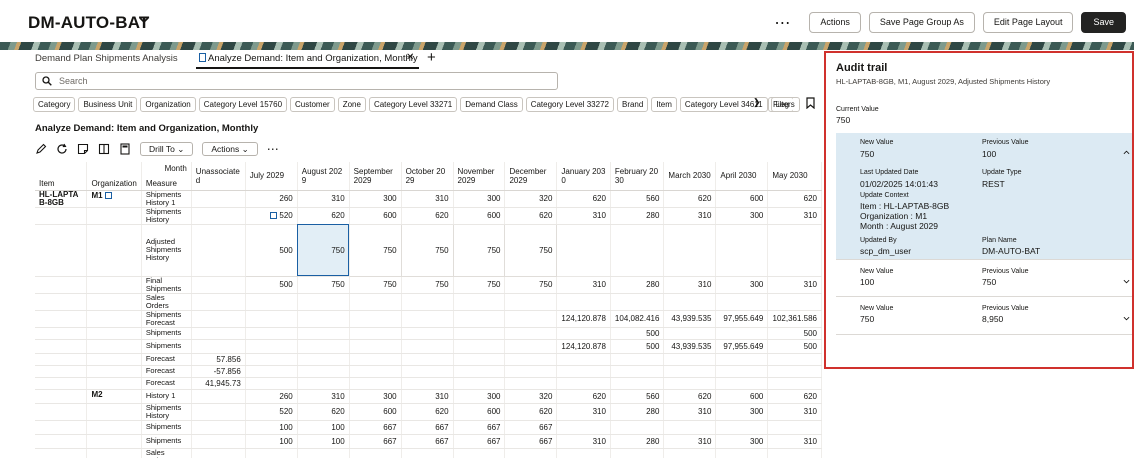 The height and width of the screenshot is (458, 1134). Describe the element at coordinates (984, 316) in the screenshot. I see `audit-entry: New Value 750 Previous Value 8,950` at that location.